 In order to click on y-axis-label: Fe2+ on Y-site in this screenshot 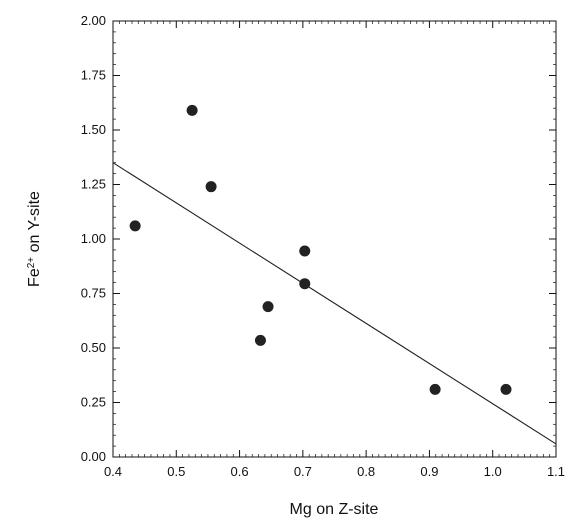, I will do `click(35, 239)`.